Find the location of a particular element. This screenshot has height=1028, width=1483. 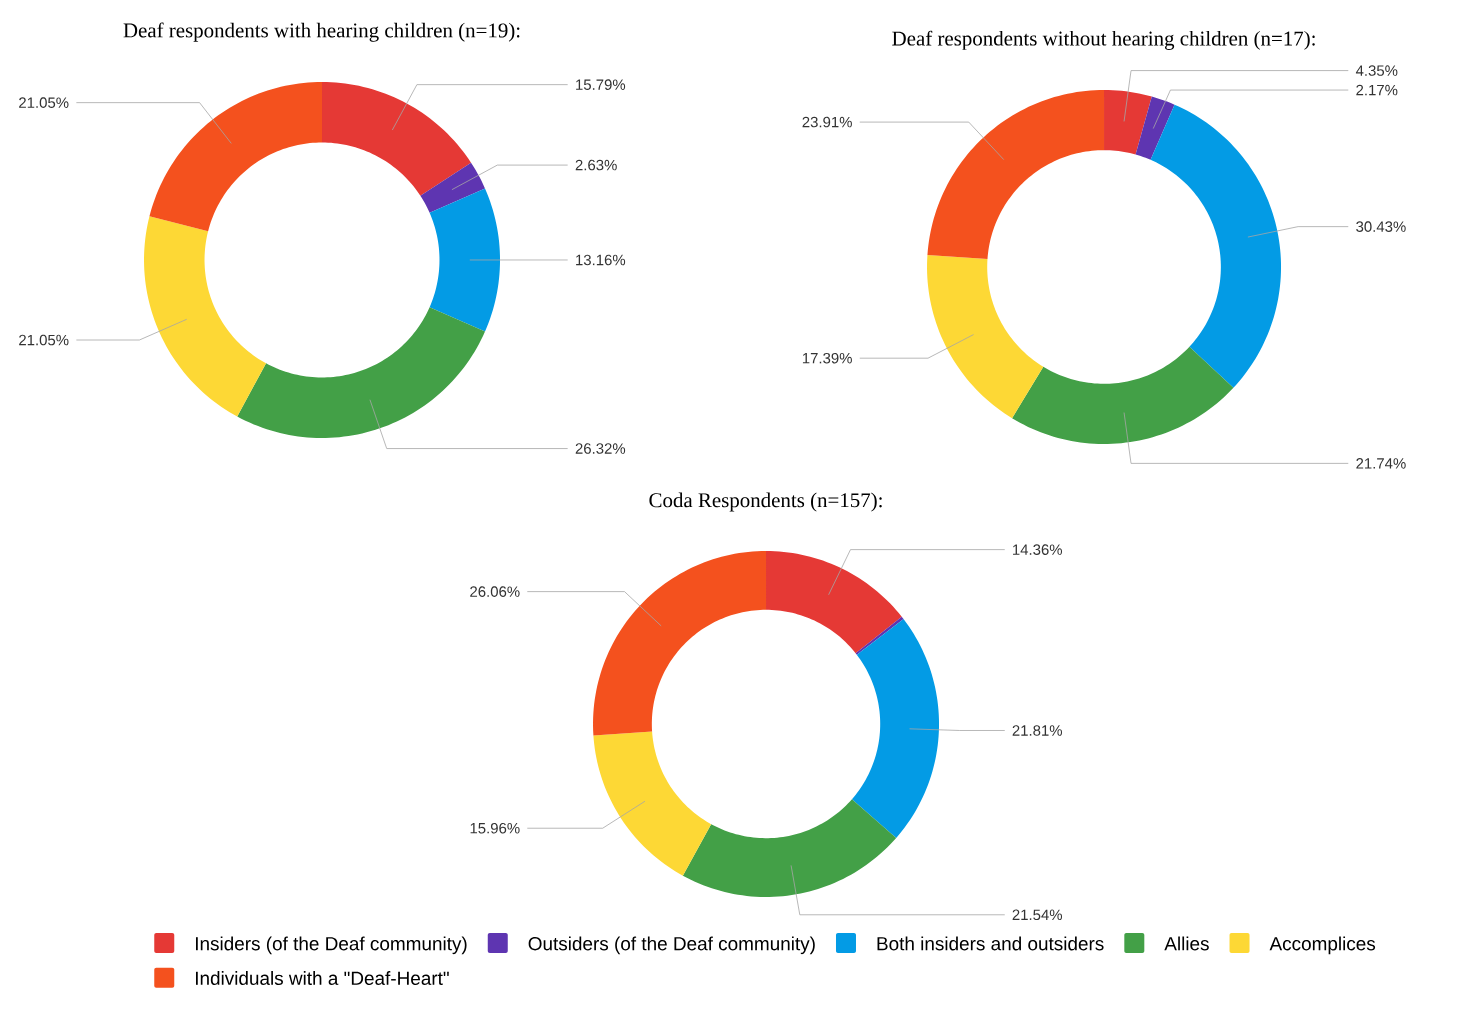

data-label: 4.35% is located at coordinates (1376, 70).